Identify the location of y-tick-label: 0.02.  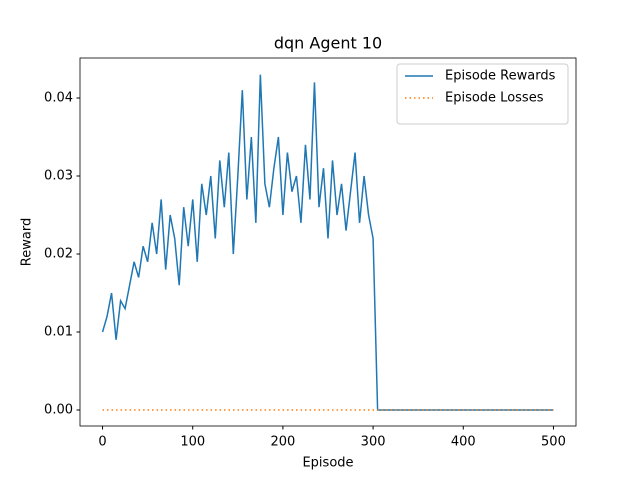
(58, 254).